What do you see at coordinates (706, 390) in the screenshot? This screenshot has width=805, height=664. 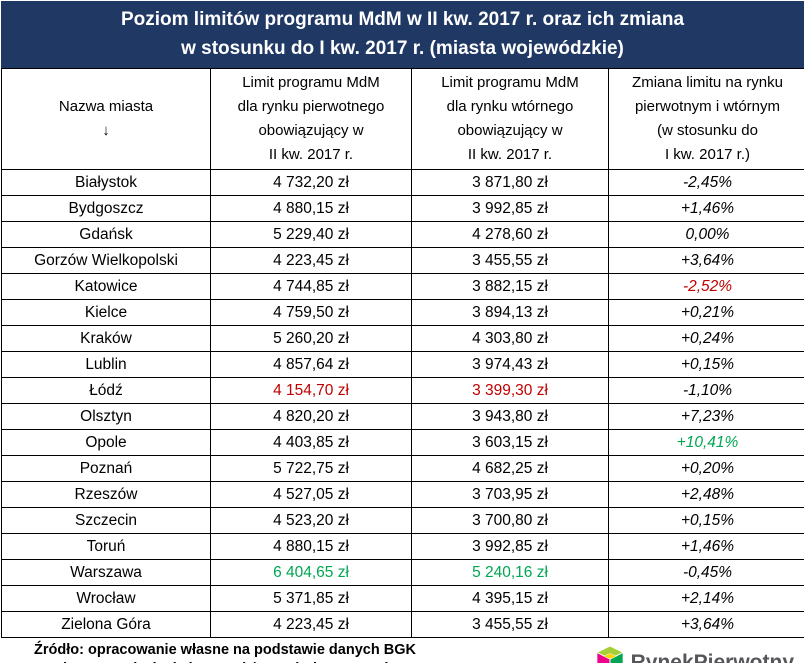 I see `change-cell: -1,10%` at bounding box center [706, 390].